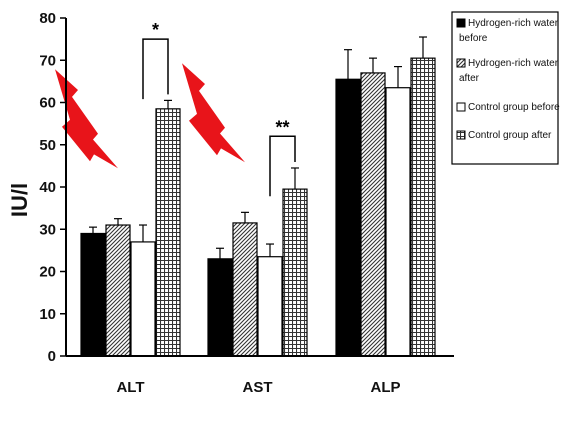  Describe the element at coordinates (509, 71) in the screenshot. I see `legend-label: Hydrogen-rich water after` at that location.